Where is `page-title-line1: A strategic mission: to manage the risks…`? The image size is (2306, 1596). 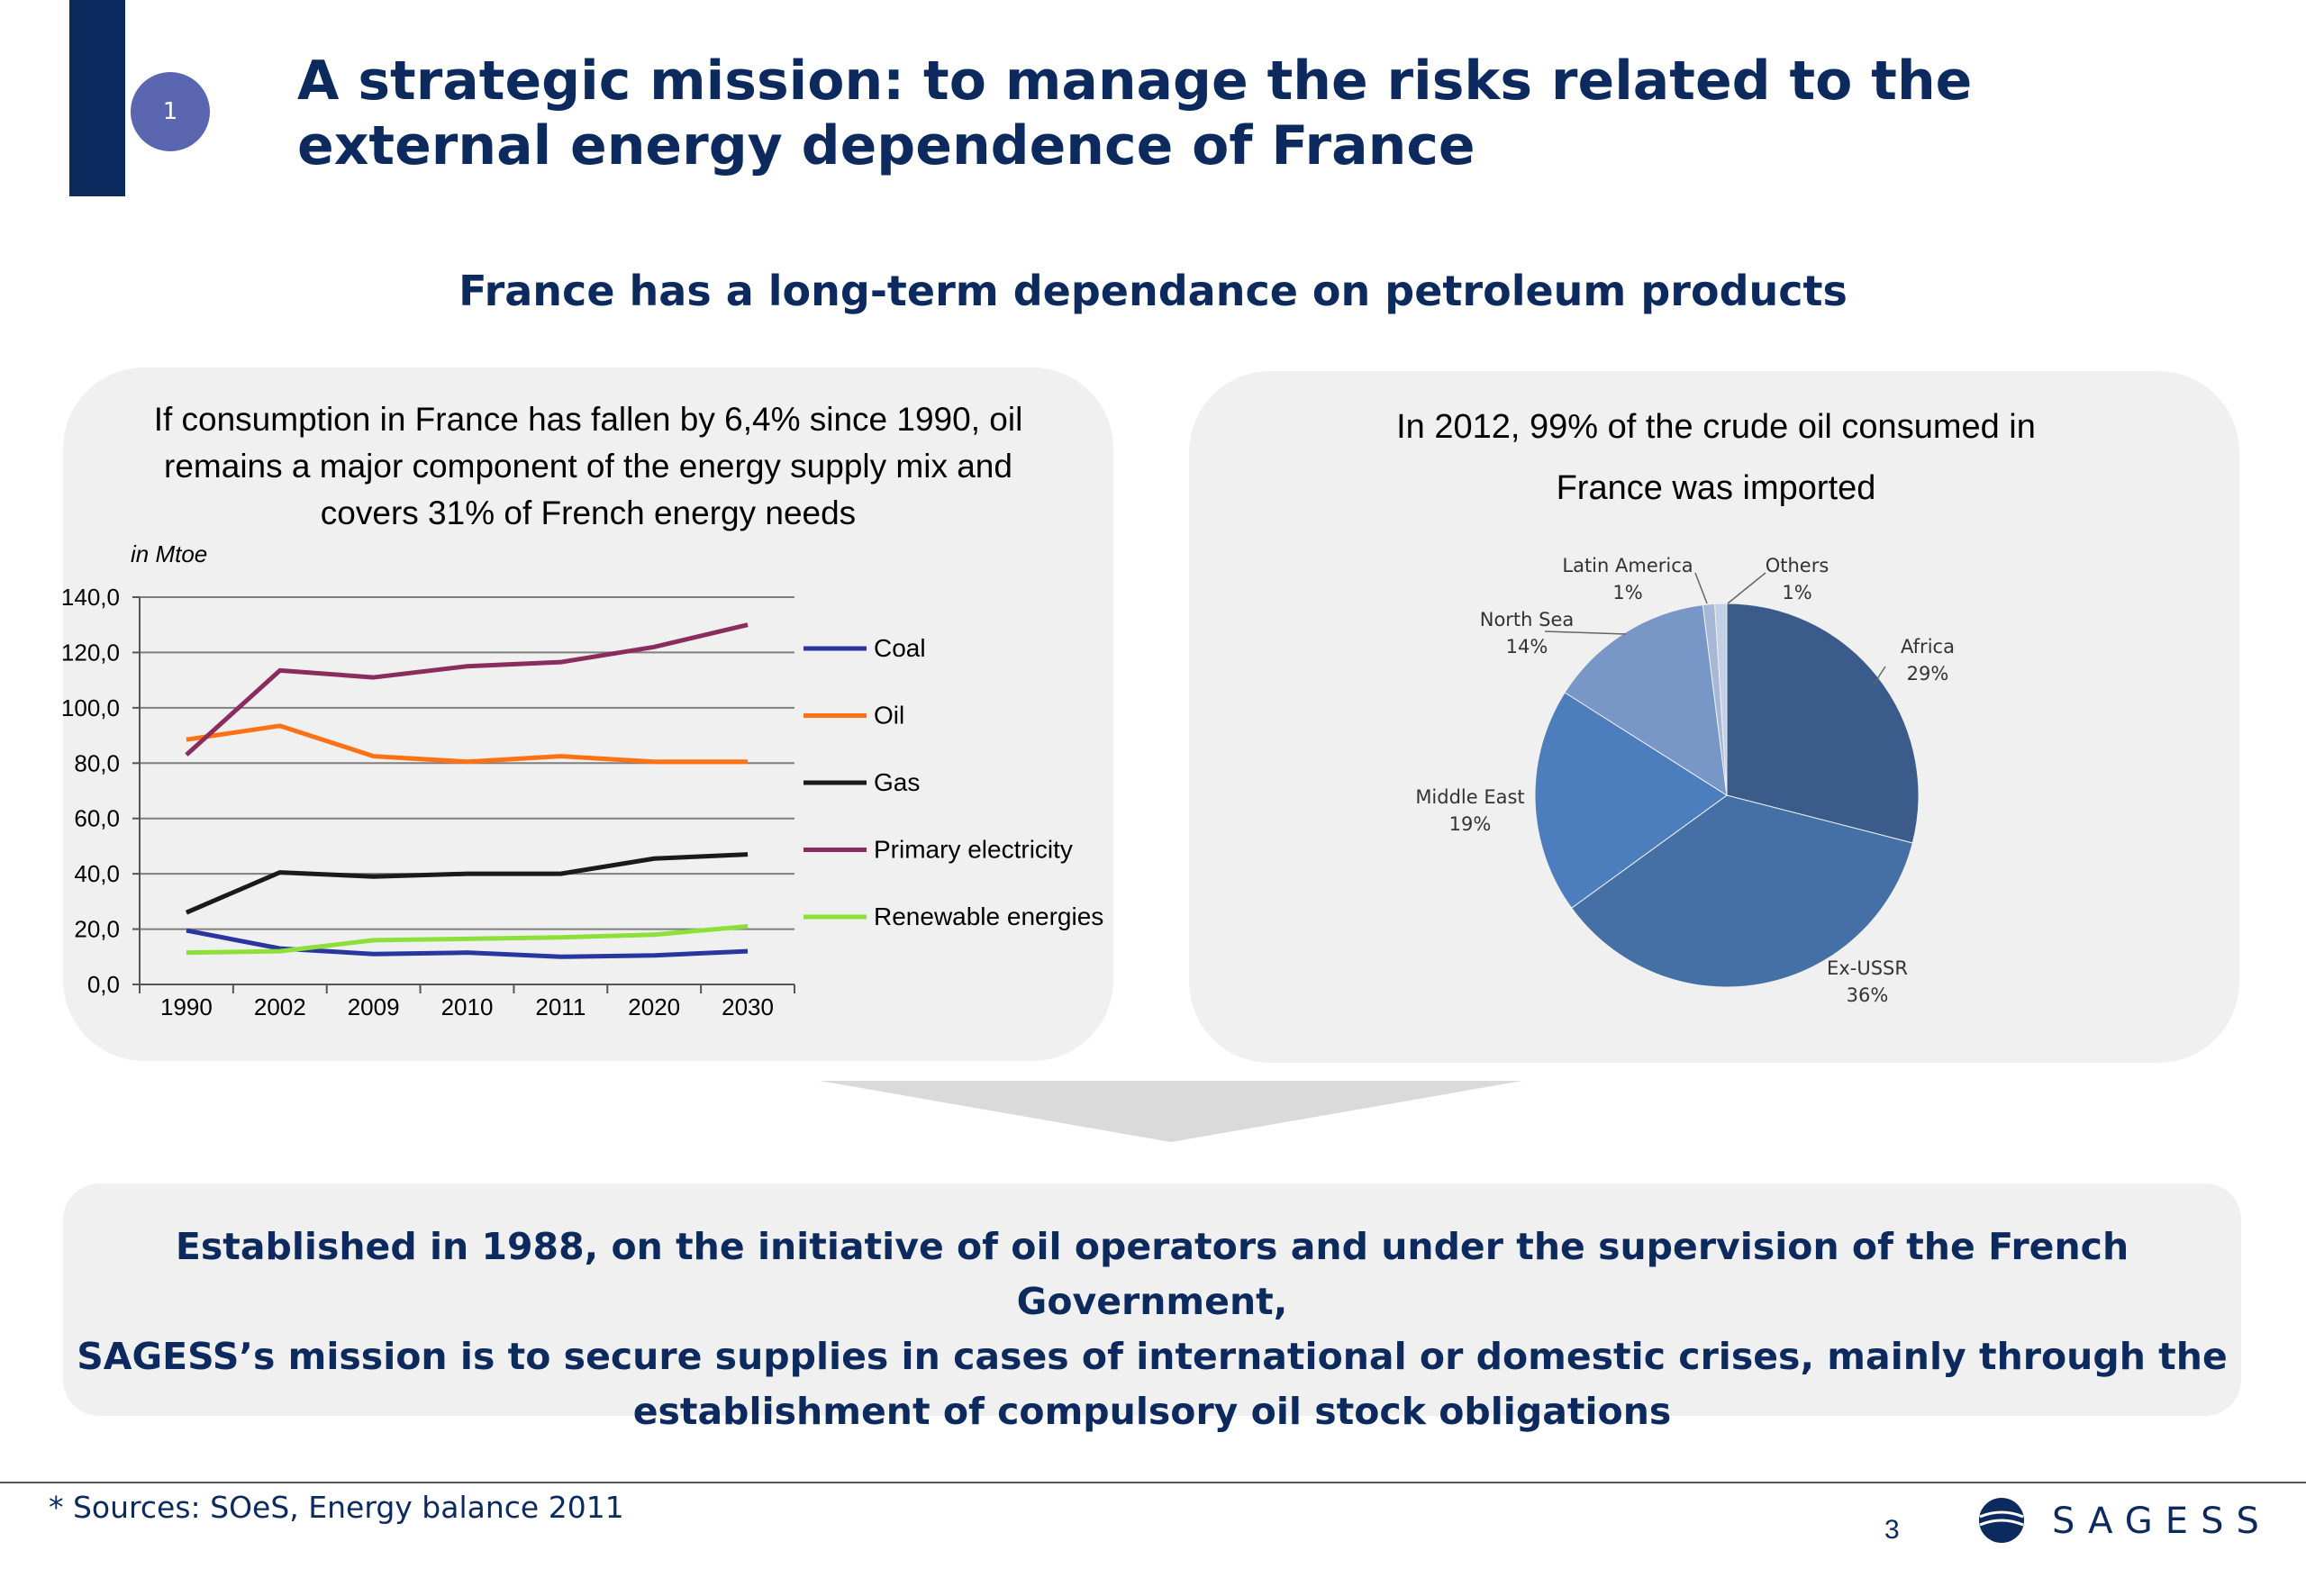
page-title-line1: A strategic mission: to manage the risks… is located at coordinates (1135, 81).